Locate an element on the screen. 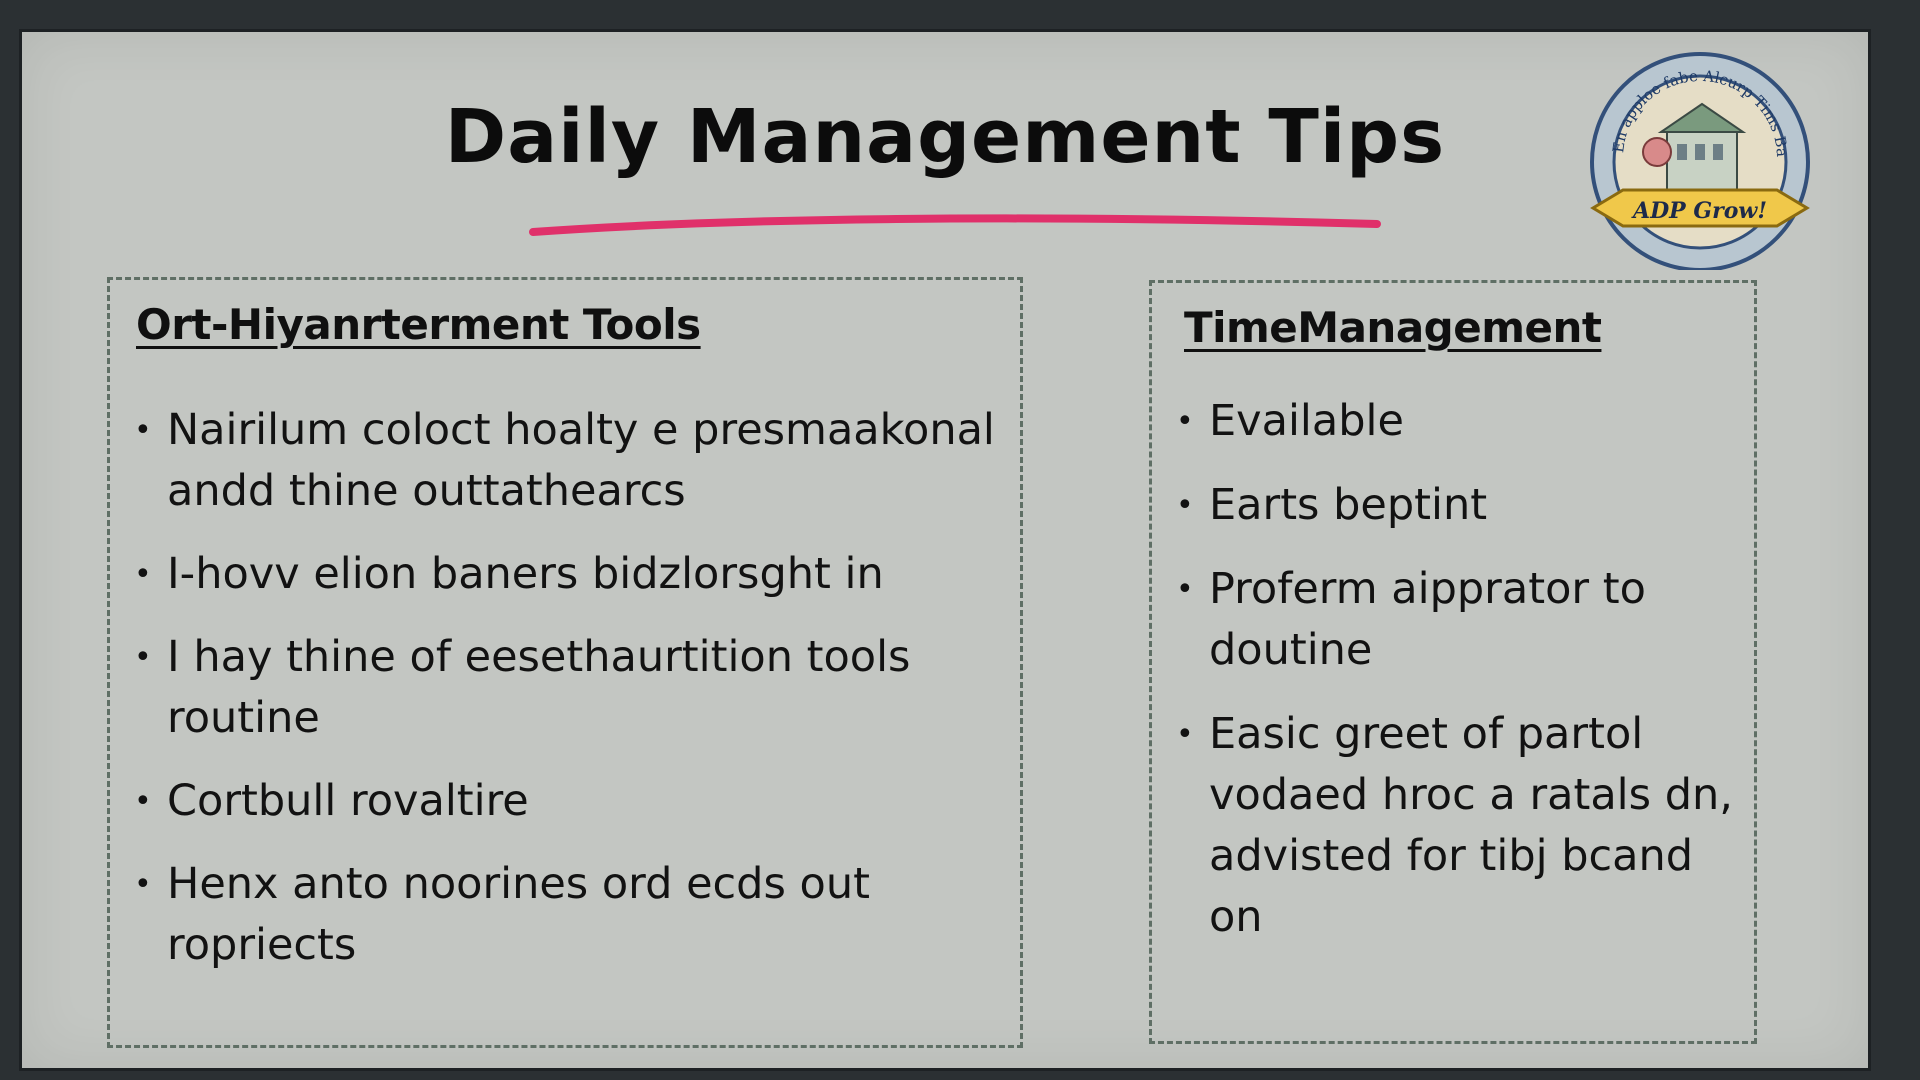  list-item: • Proferm aipprator to doutine is located at coordinates (1459, 620).